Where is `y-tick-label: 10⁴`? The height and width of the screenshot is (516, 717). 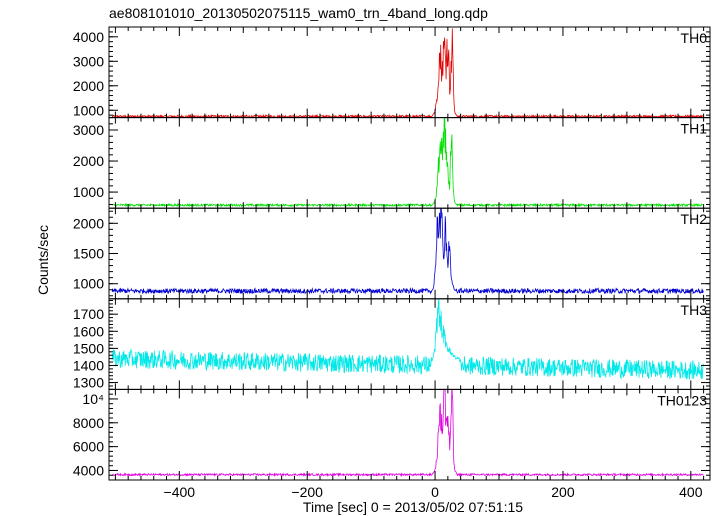
y-tick-label: 10⁴ is located at coordinates (93, 399).